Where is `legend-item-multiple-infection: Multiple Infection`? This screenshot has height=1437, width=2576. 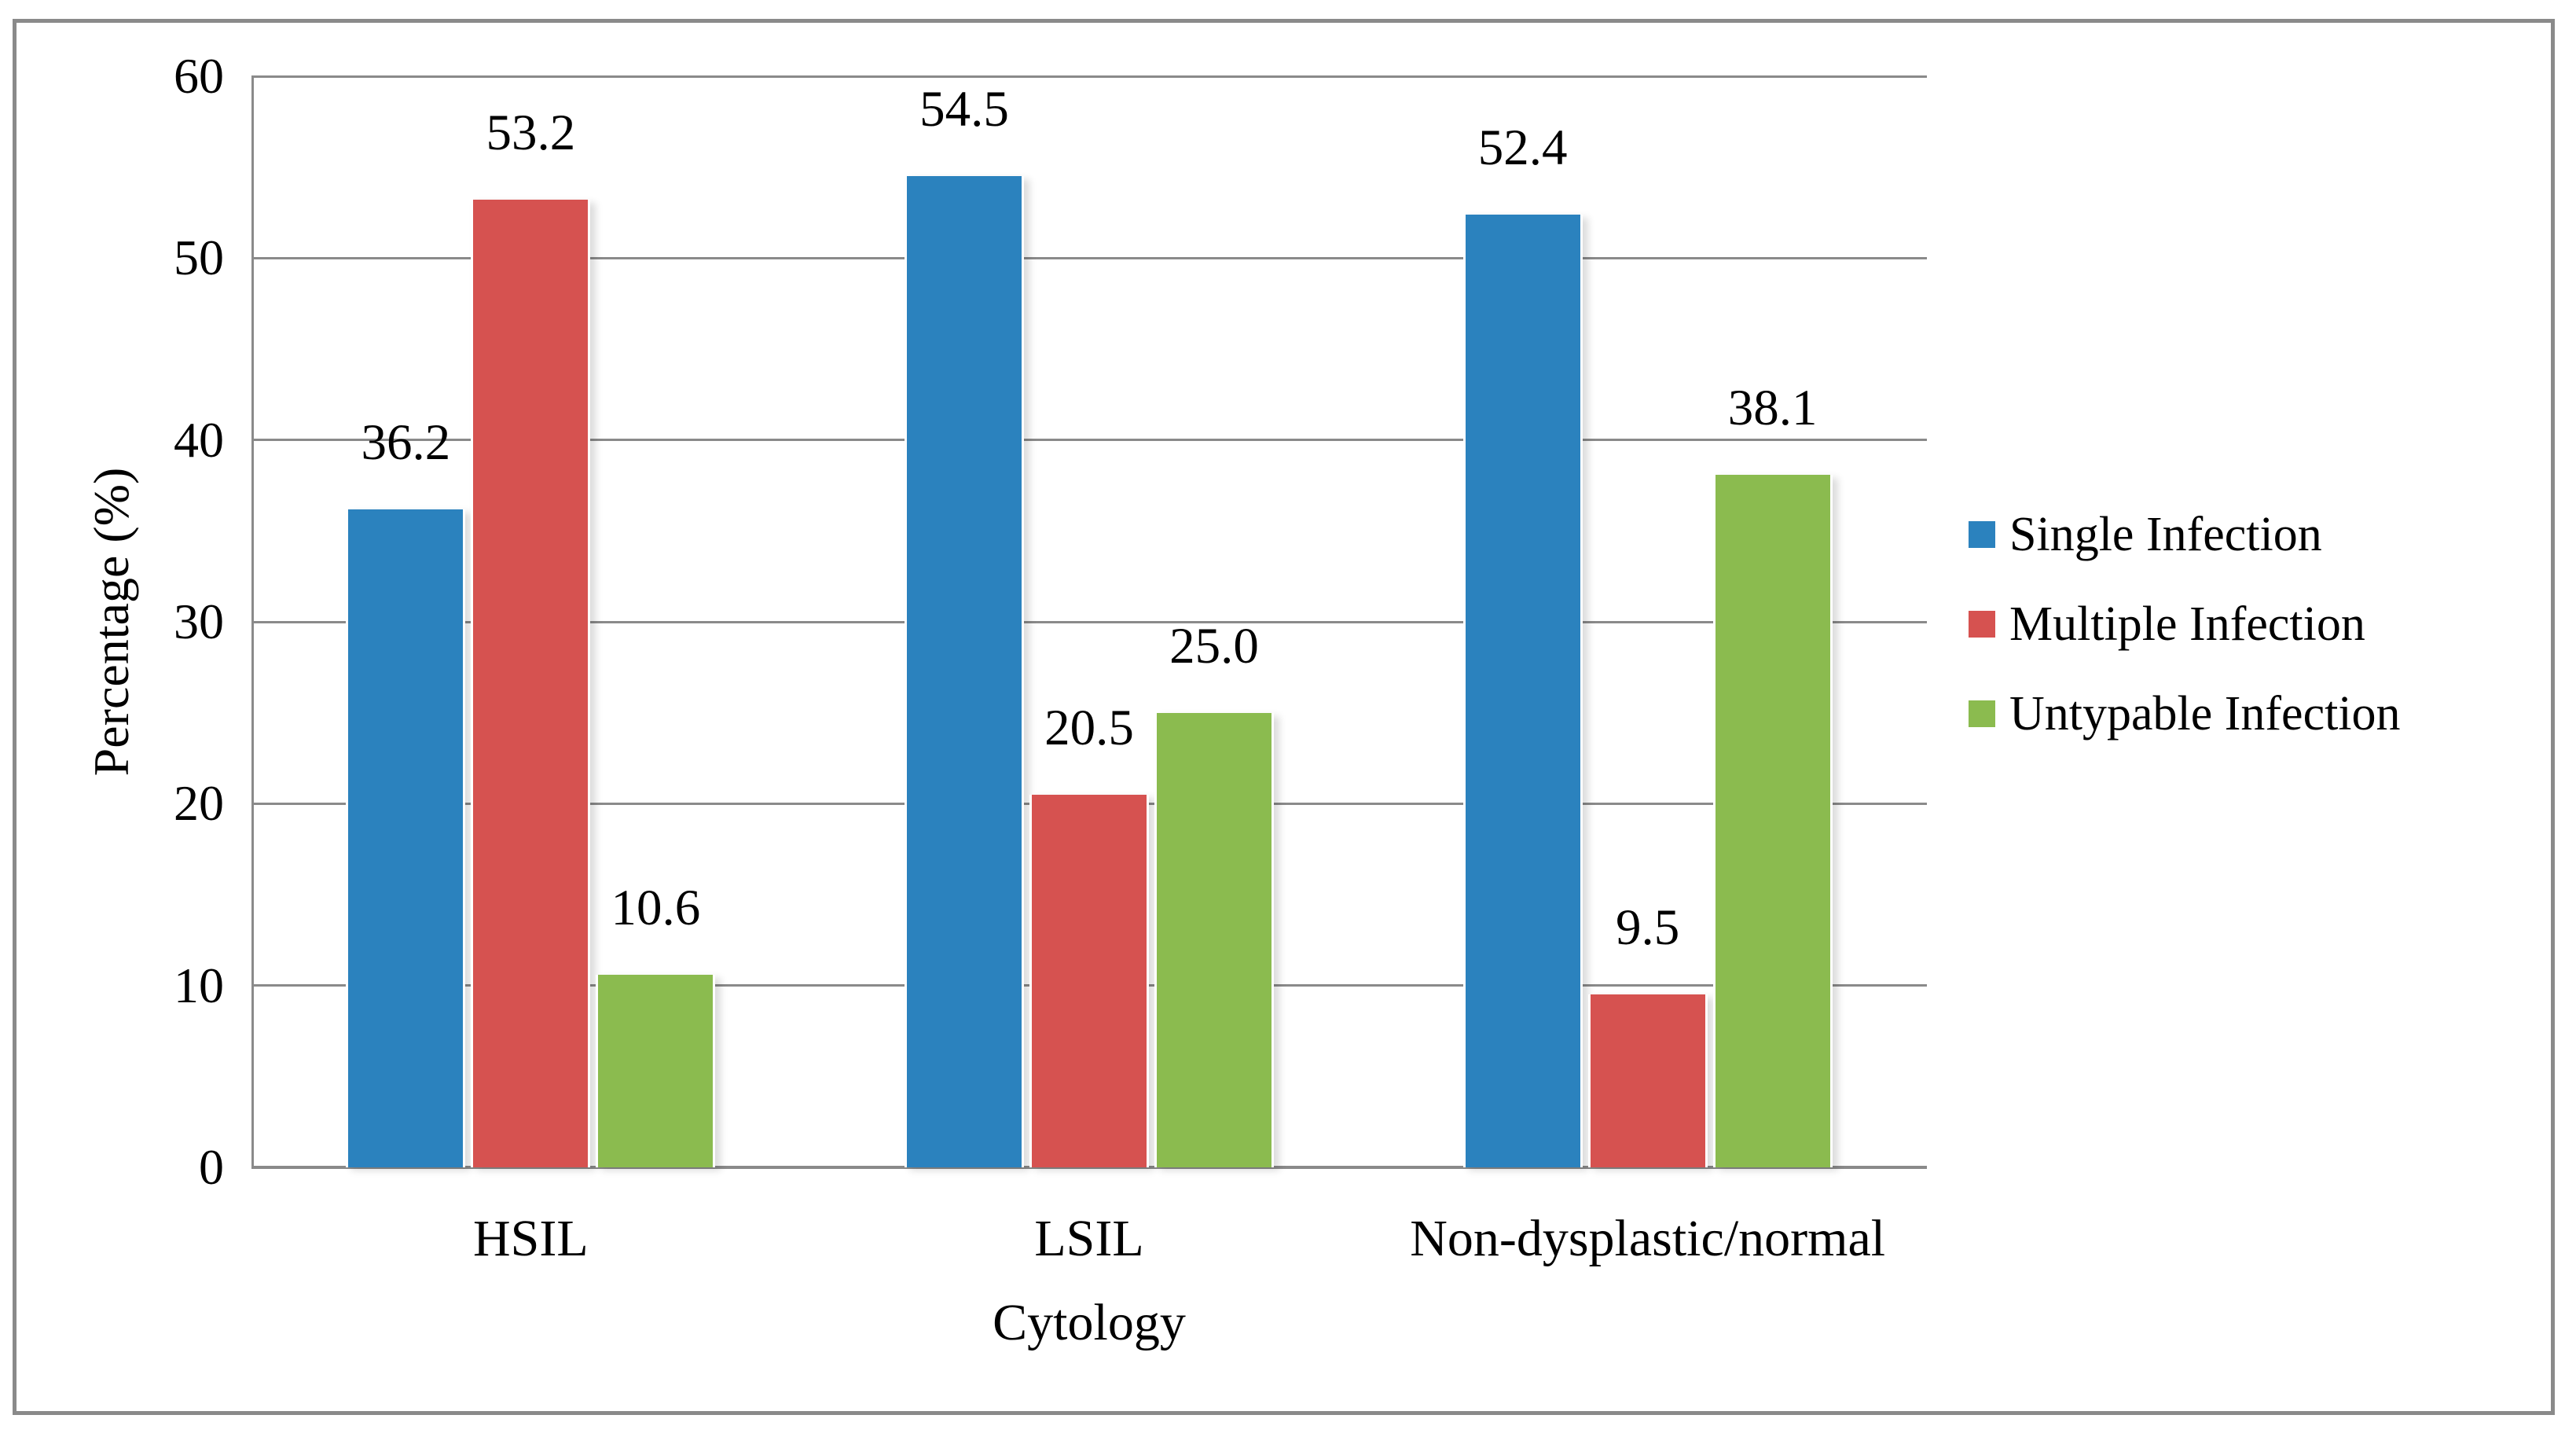
legend-item-multiple-infection: Multiple Infection is located at coordinates (2167, 624).